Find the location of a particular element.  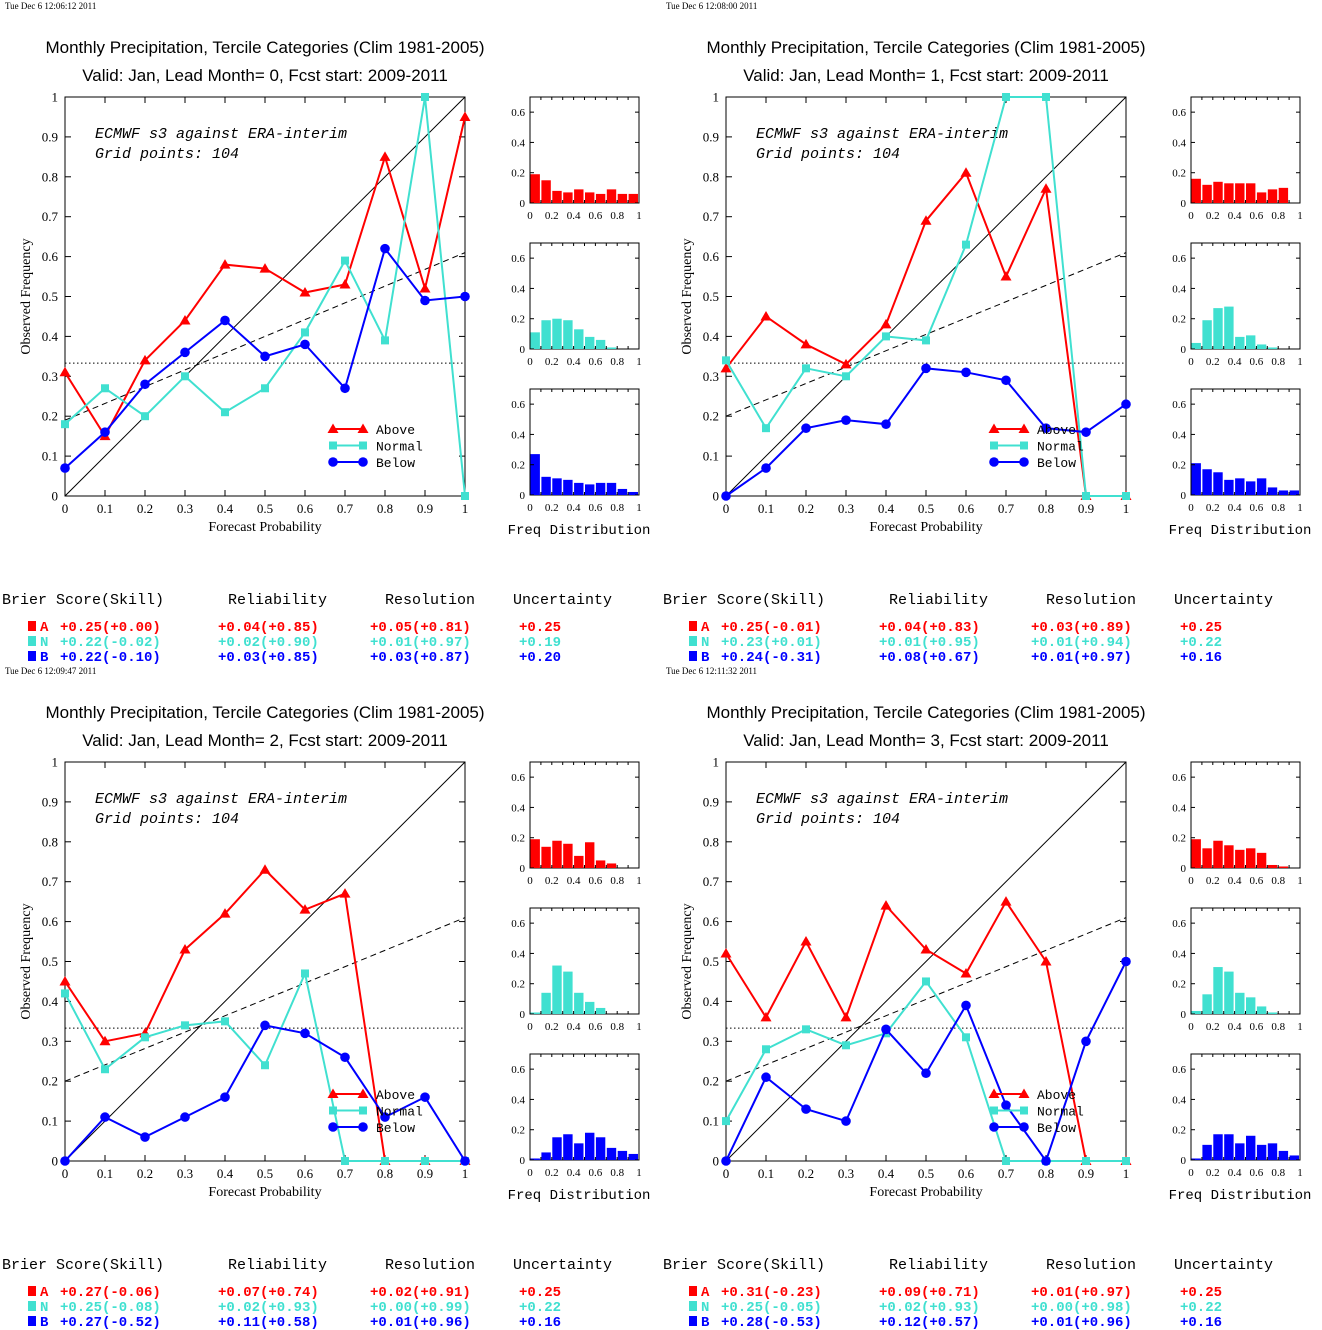

hist-x-tick-label: 0.4 is located at coordinates (574, 1173).